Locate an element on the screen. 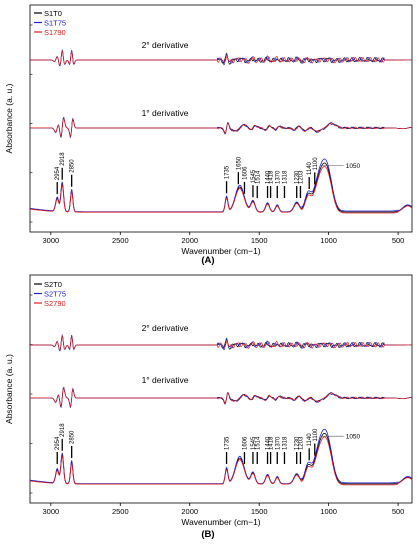  legend-entry: S1T0 is located at coordinates (53, 13).